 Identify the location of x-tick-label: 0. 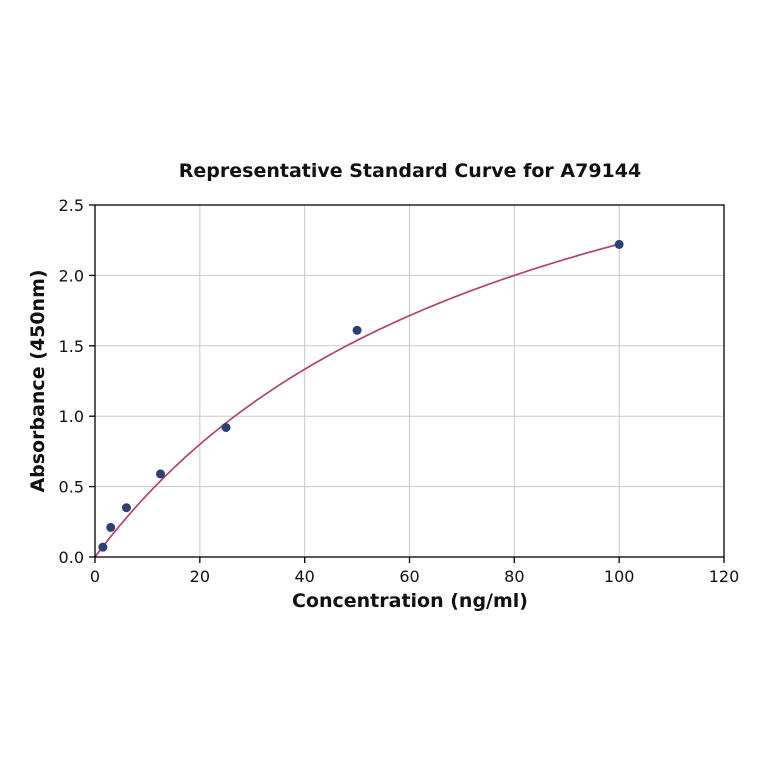
(95, 576).